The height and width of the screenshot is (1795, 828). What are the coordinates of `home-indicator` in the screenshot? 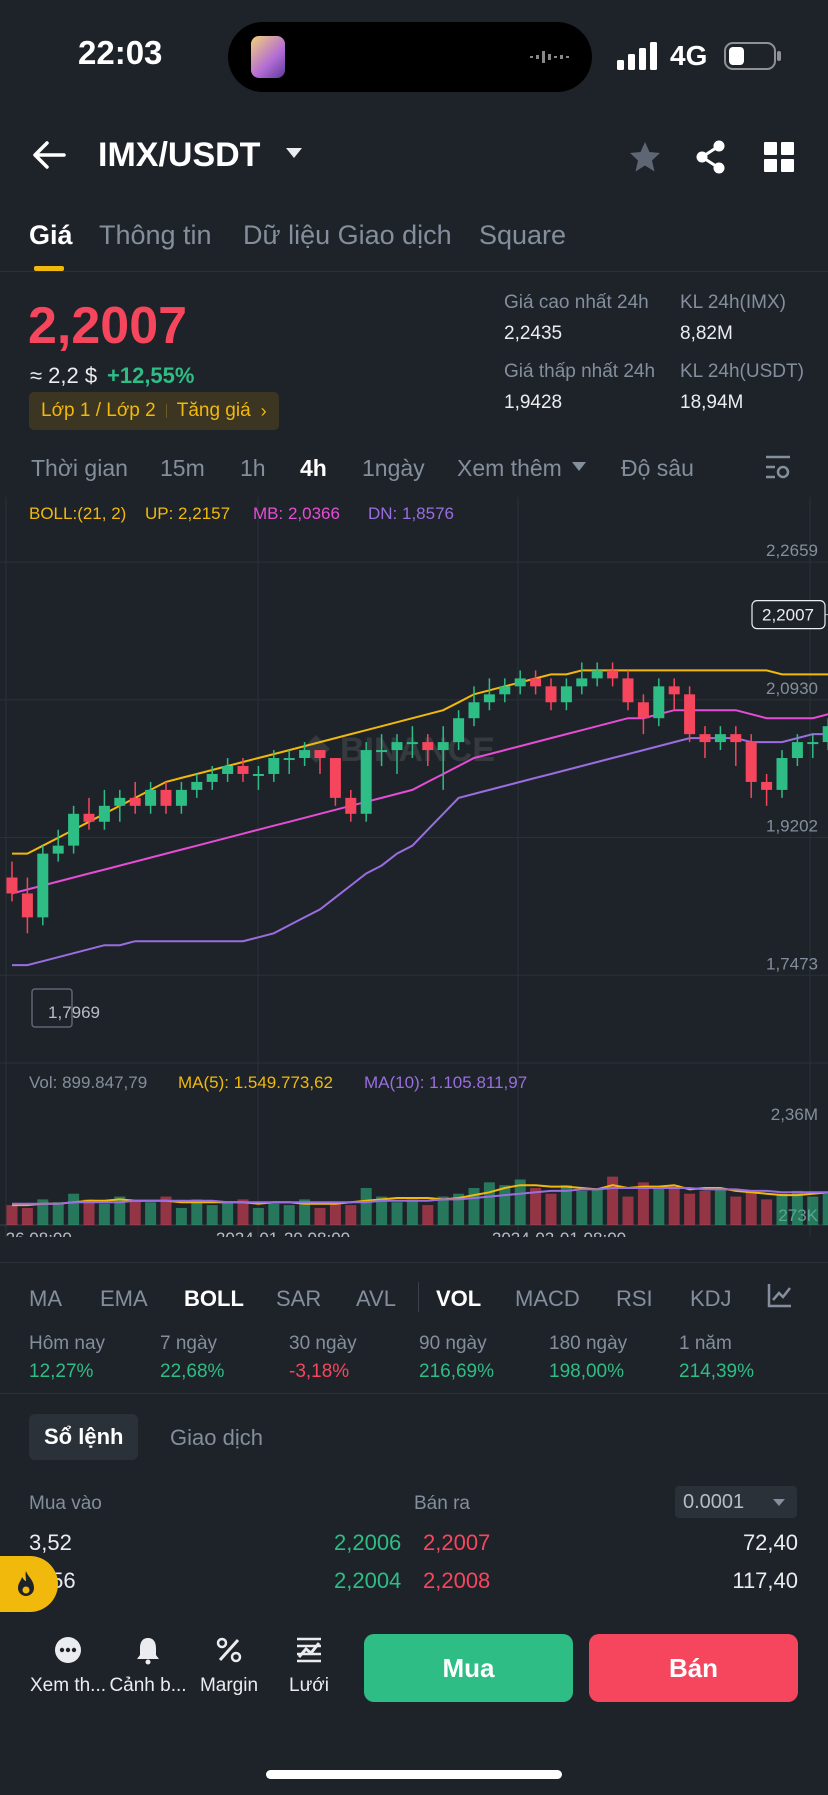 It's located at (414, 1774).